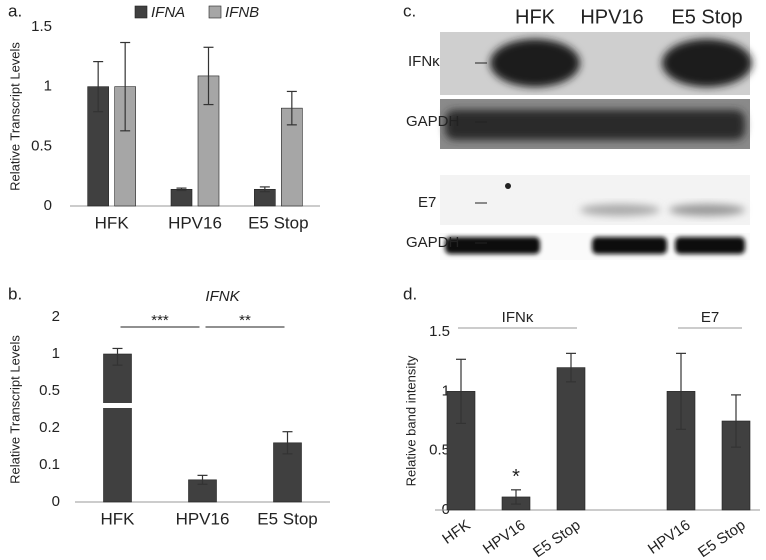  What do you see at coordinates (518, 317) in the screenshot?
I see `group-label: IFNκ` at bounding box center [518, 317].